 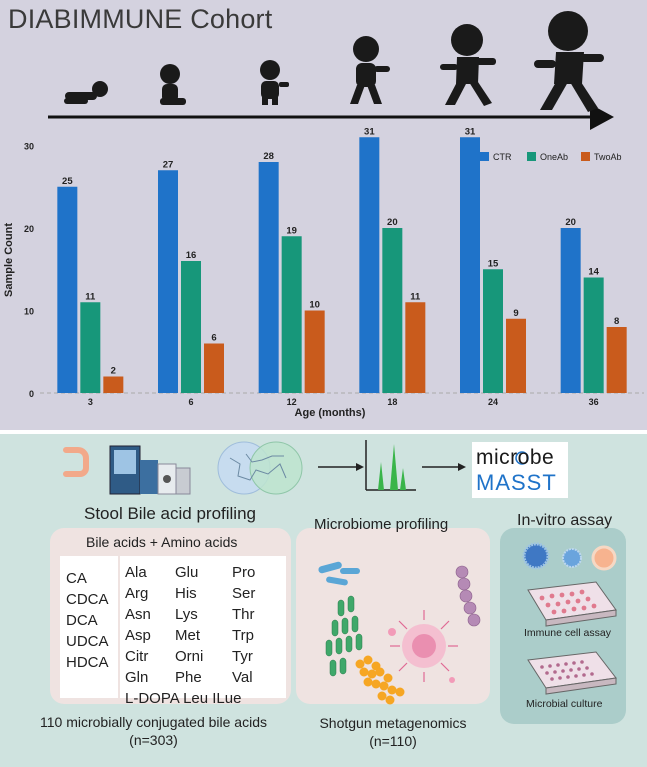 What do you see at coordinates (344, 636) in the screenshot?
I see `bacteria-cluster-green-icon` at bounding box center [344, 636].